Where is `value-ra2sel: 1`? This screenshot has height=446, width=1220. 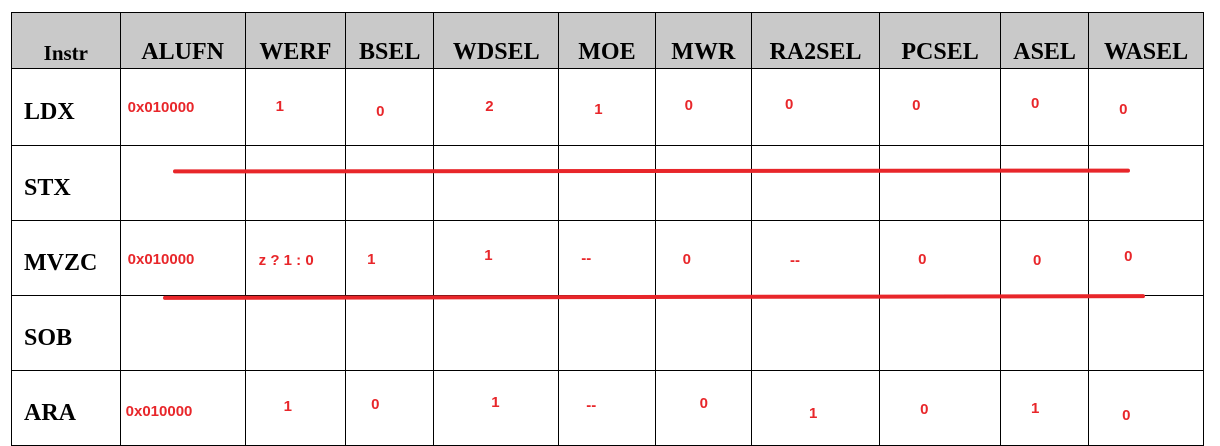 value-ra2sel: 1 is located at coordinates (813, 413).